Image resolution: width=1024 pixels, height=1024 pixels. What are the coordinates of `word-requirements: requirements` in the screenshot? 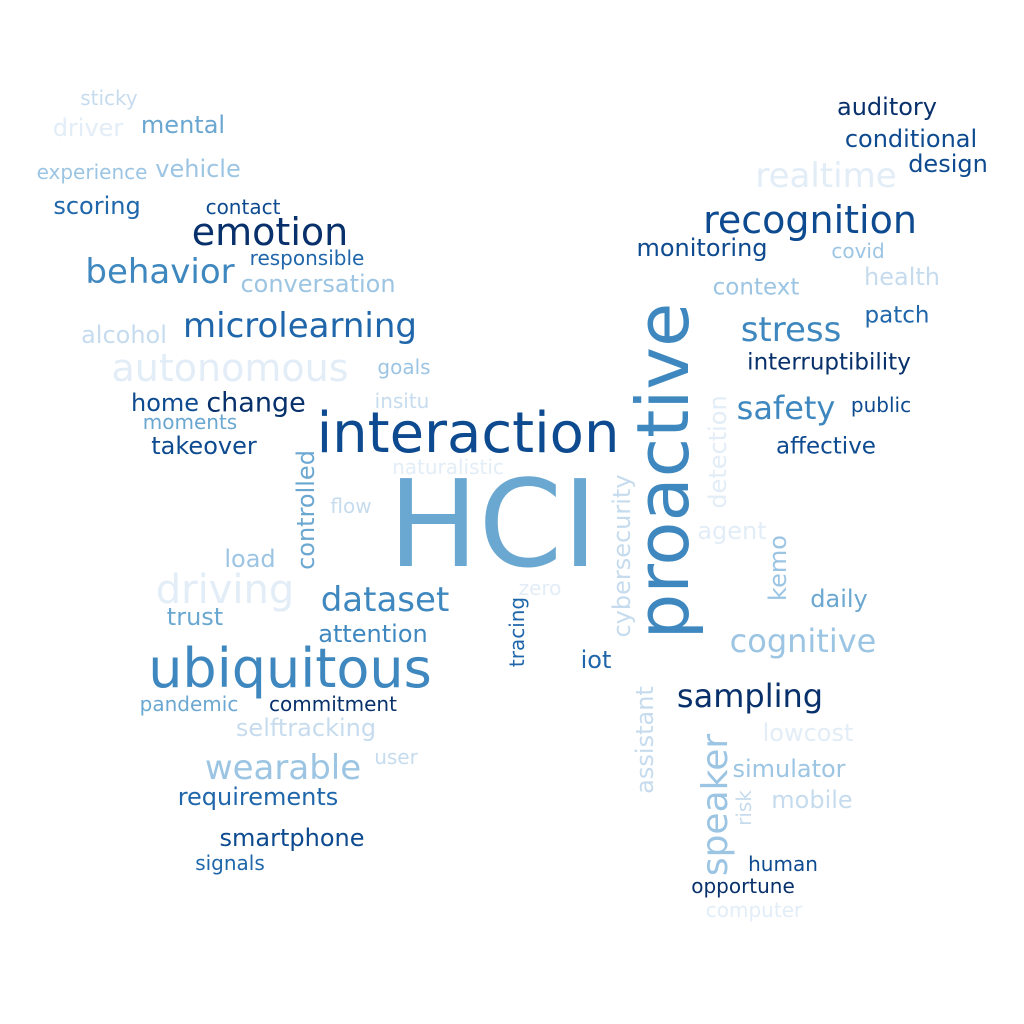 It's located at (258, 797).